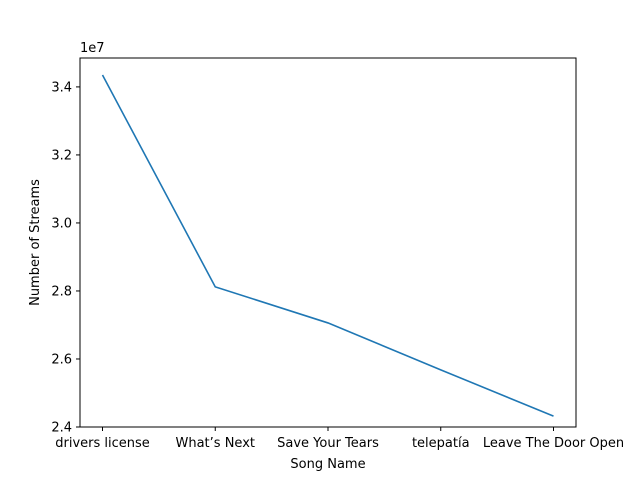  I want to click on y-tick-label: 2.6, so click(61, 359).